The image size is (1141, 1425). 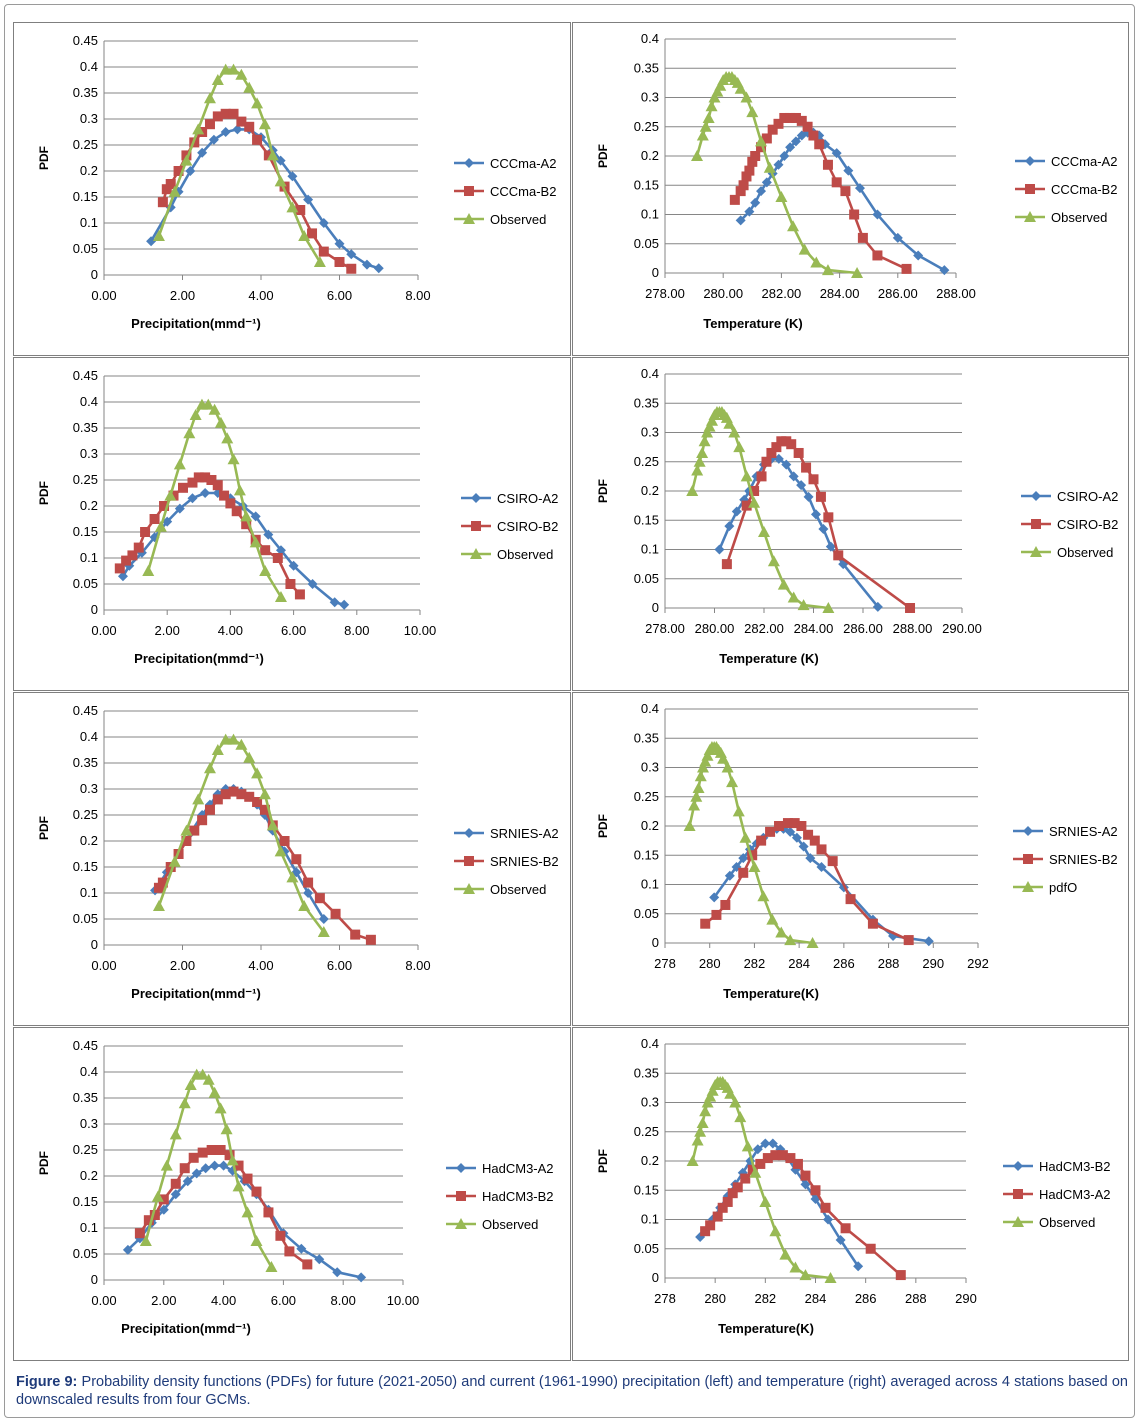 I want to click on x-tick-label: 278.00, so click(x=665, y=293).